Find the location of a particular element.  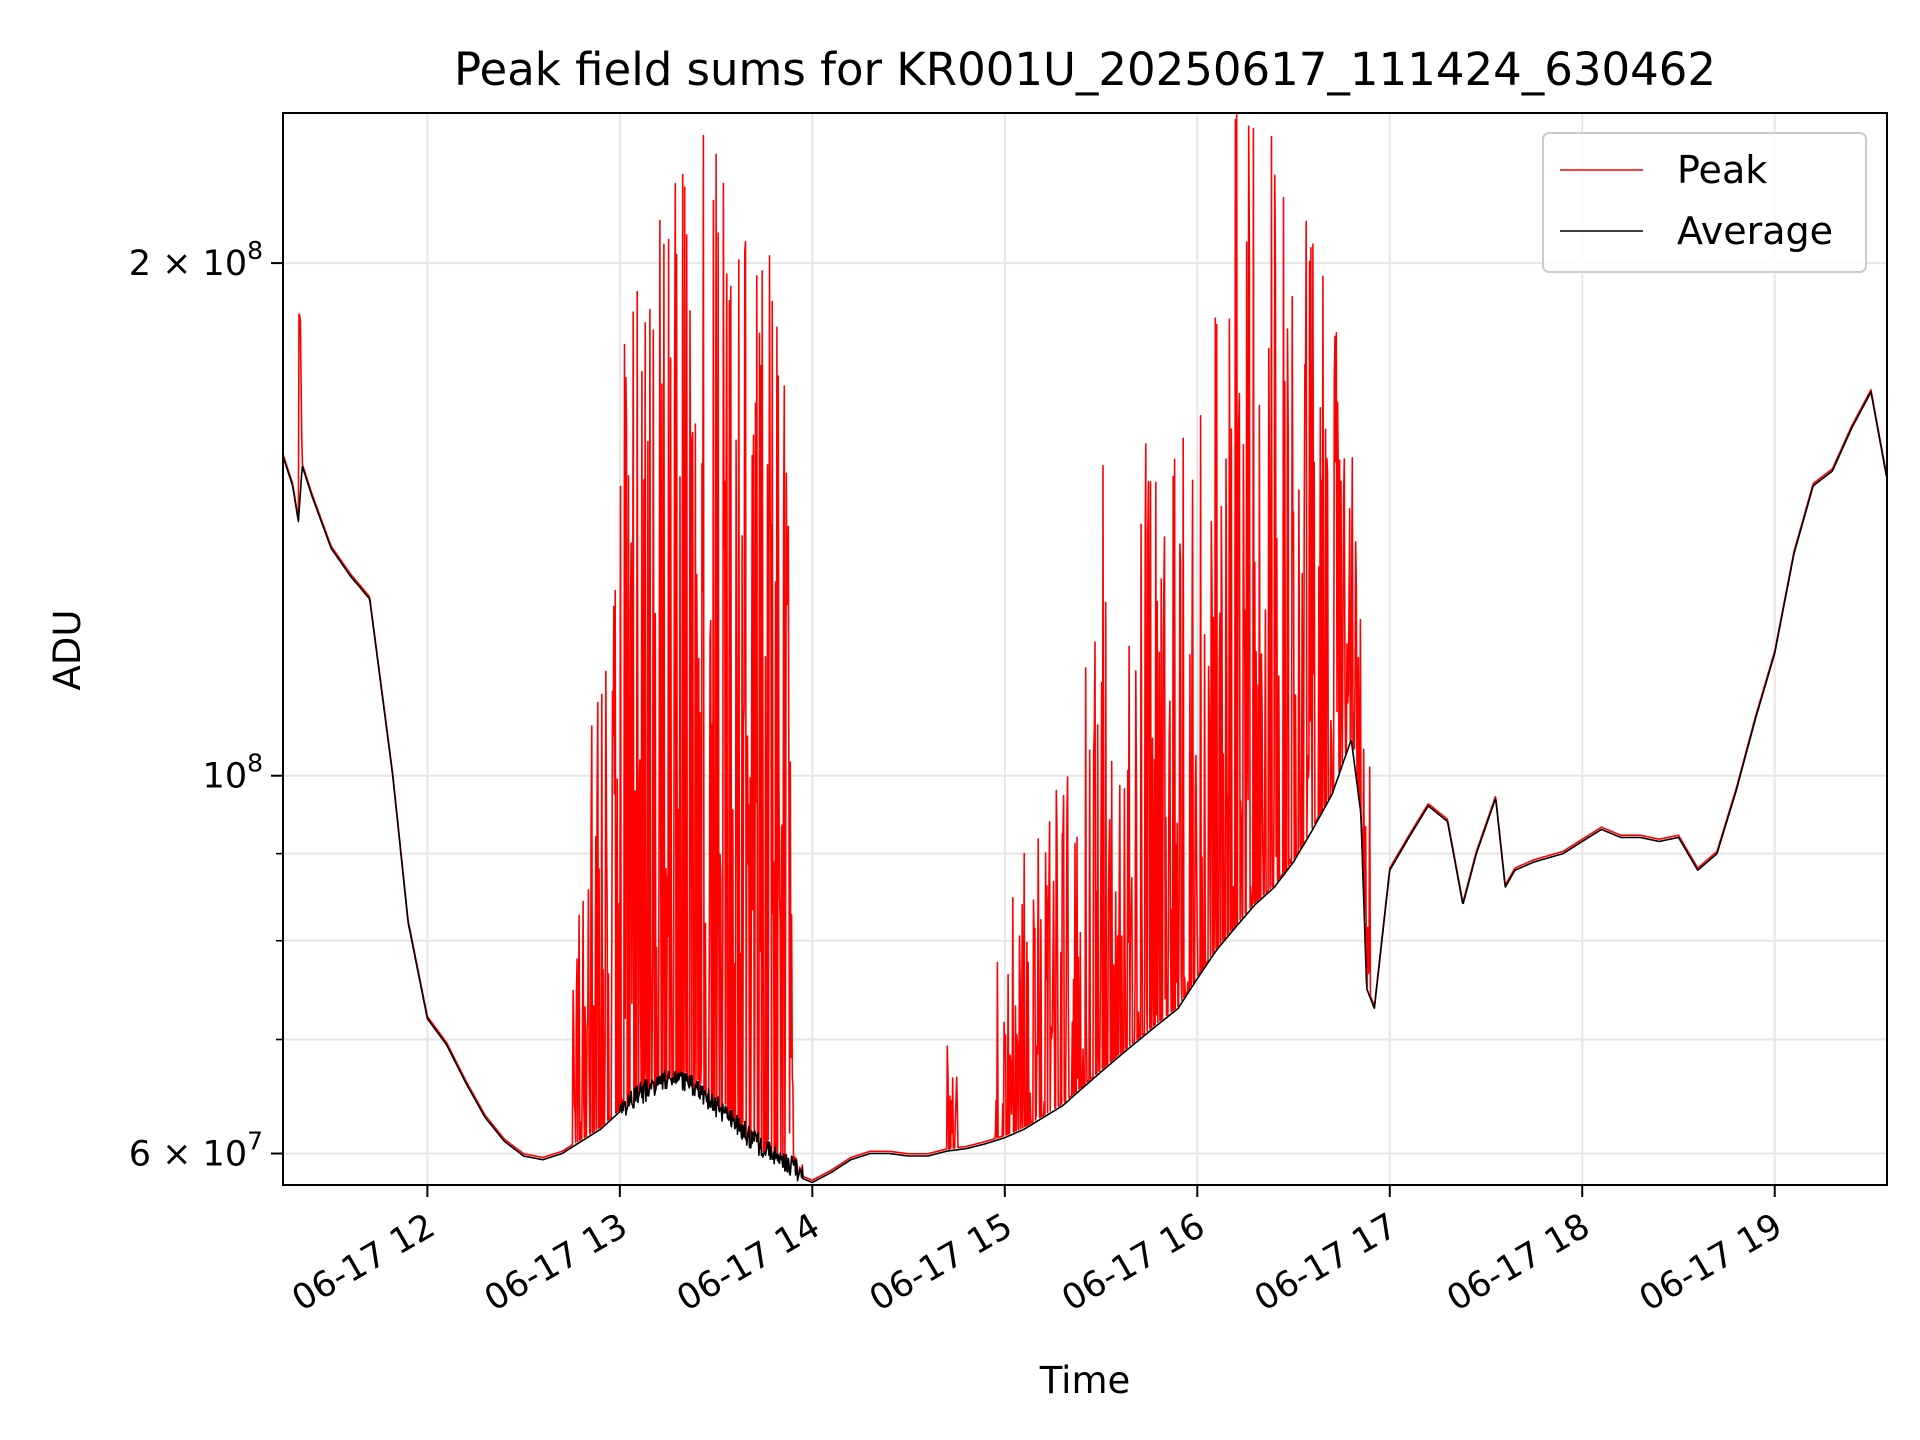

y-tick-label: 6 × 107 is located at coordinates (196, 1151).